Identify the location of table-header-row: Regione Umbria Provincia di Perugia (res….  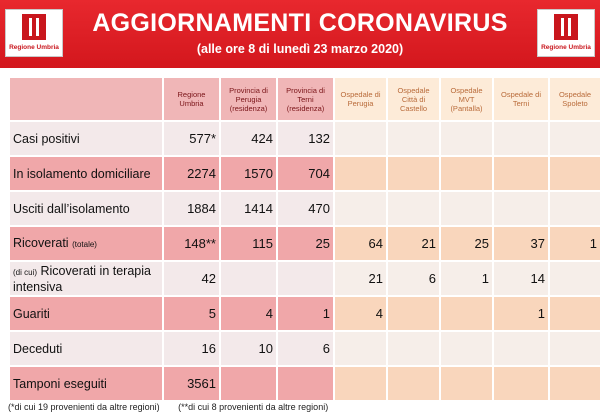
(305, 99).